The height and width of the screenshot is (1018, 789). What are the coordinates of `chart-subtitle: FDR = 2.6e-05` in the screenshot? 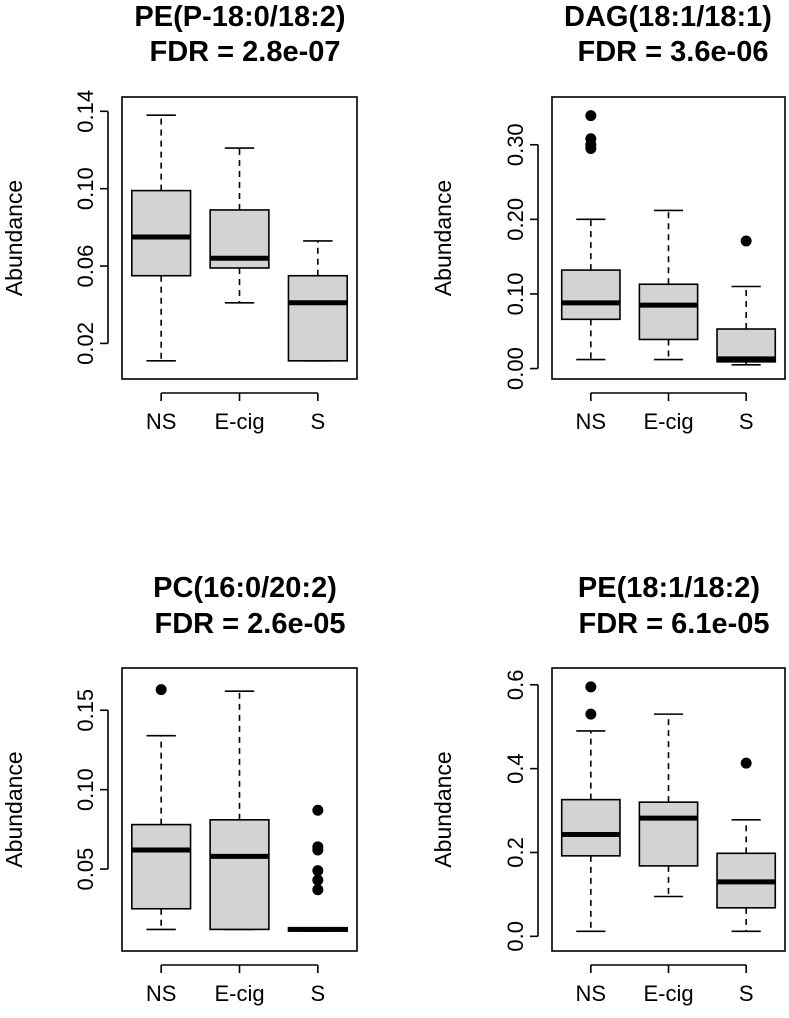 It's located at (249, 624).